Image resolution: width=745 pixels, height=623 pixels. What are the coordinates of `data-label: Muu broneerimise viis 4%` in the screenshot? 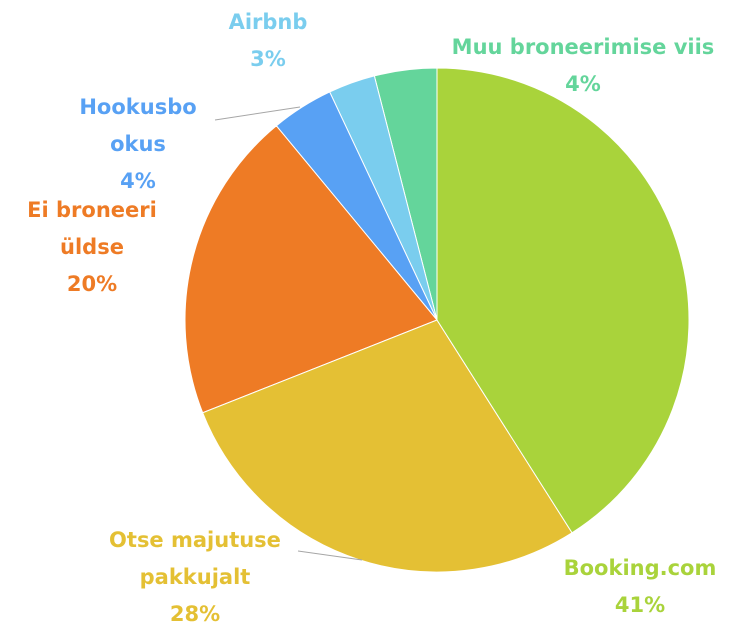 It's located at (583, 66).